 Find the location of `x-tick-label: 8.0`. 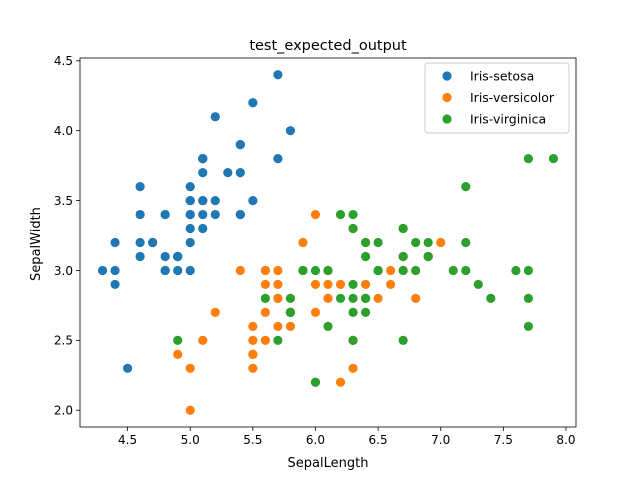

x-tick-label: 8.0 is located at coordinates (565, 440).